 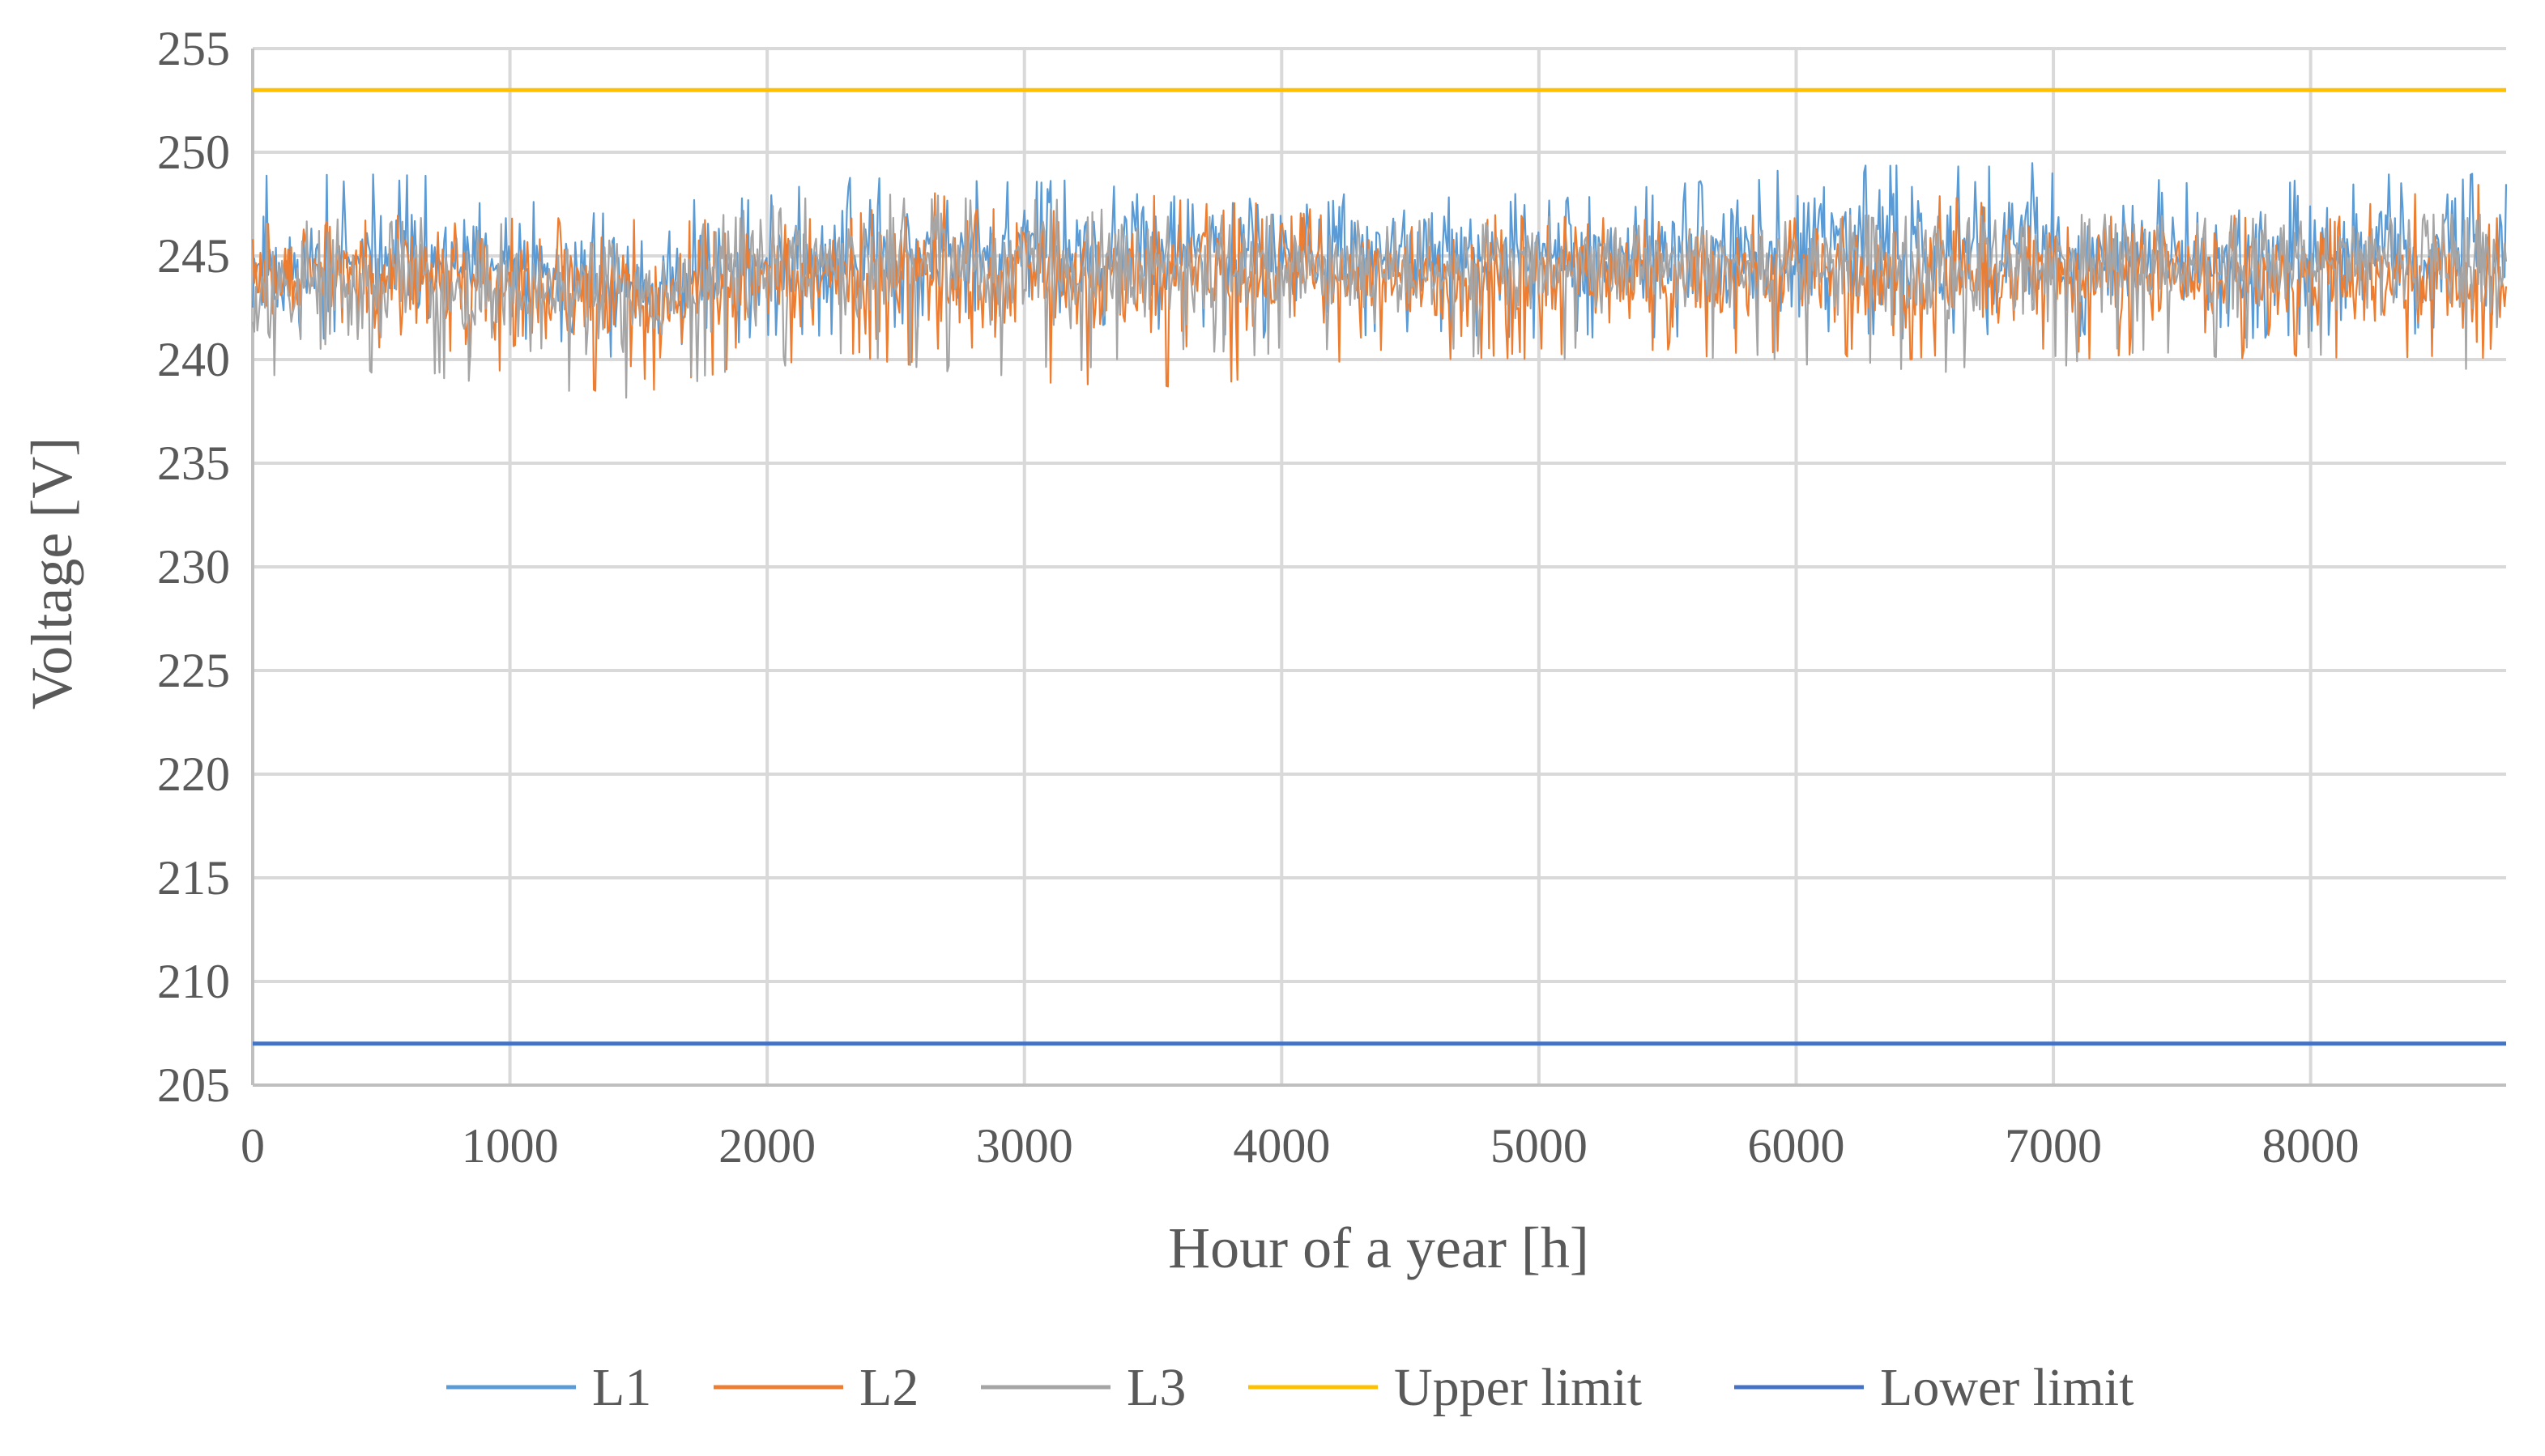 I want to click on y-tick-label: 250, so click(x=194, y=153).